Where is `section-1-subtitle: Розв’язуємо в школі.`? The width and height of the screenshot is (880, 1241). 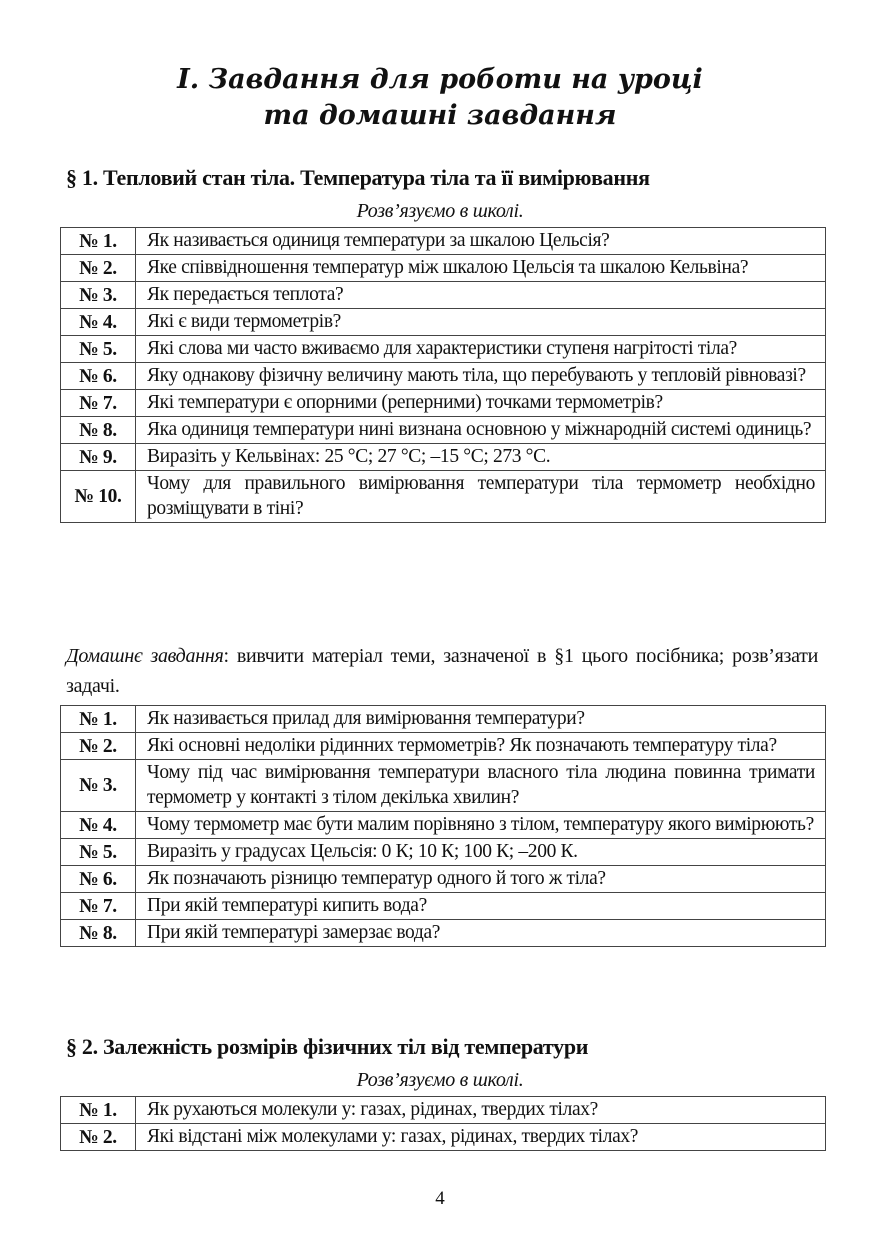
section-1-subtitle: Розв’язуємо в школі. is located at coordinates (440, 211).